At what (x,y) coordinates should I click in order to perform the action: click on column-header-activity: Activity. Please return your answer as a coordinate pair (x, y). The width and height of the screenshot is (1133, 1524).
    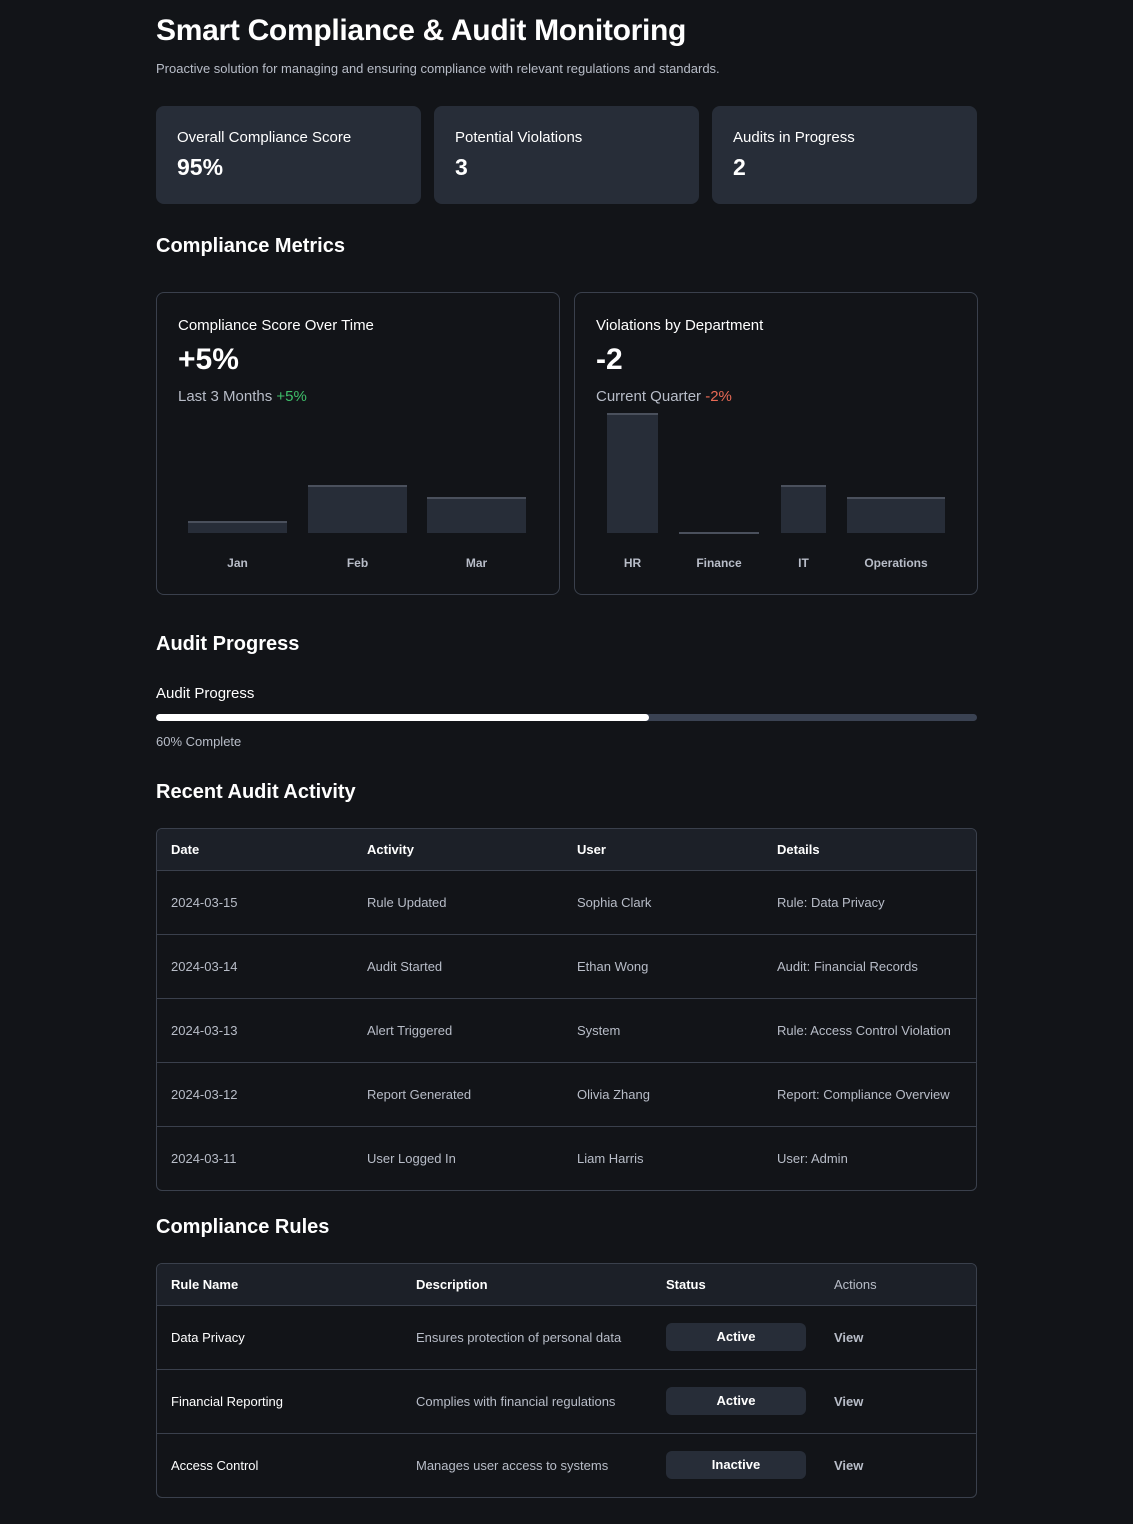
    Looking at the image, I should click on (390, 849).